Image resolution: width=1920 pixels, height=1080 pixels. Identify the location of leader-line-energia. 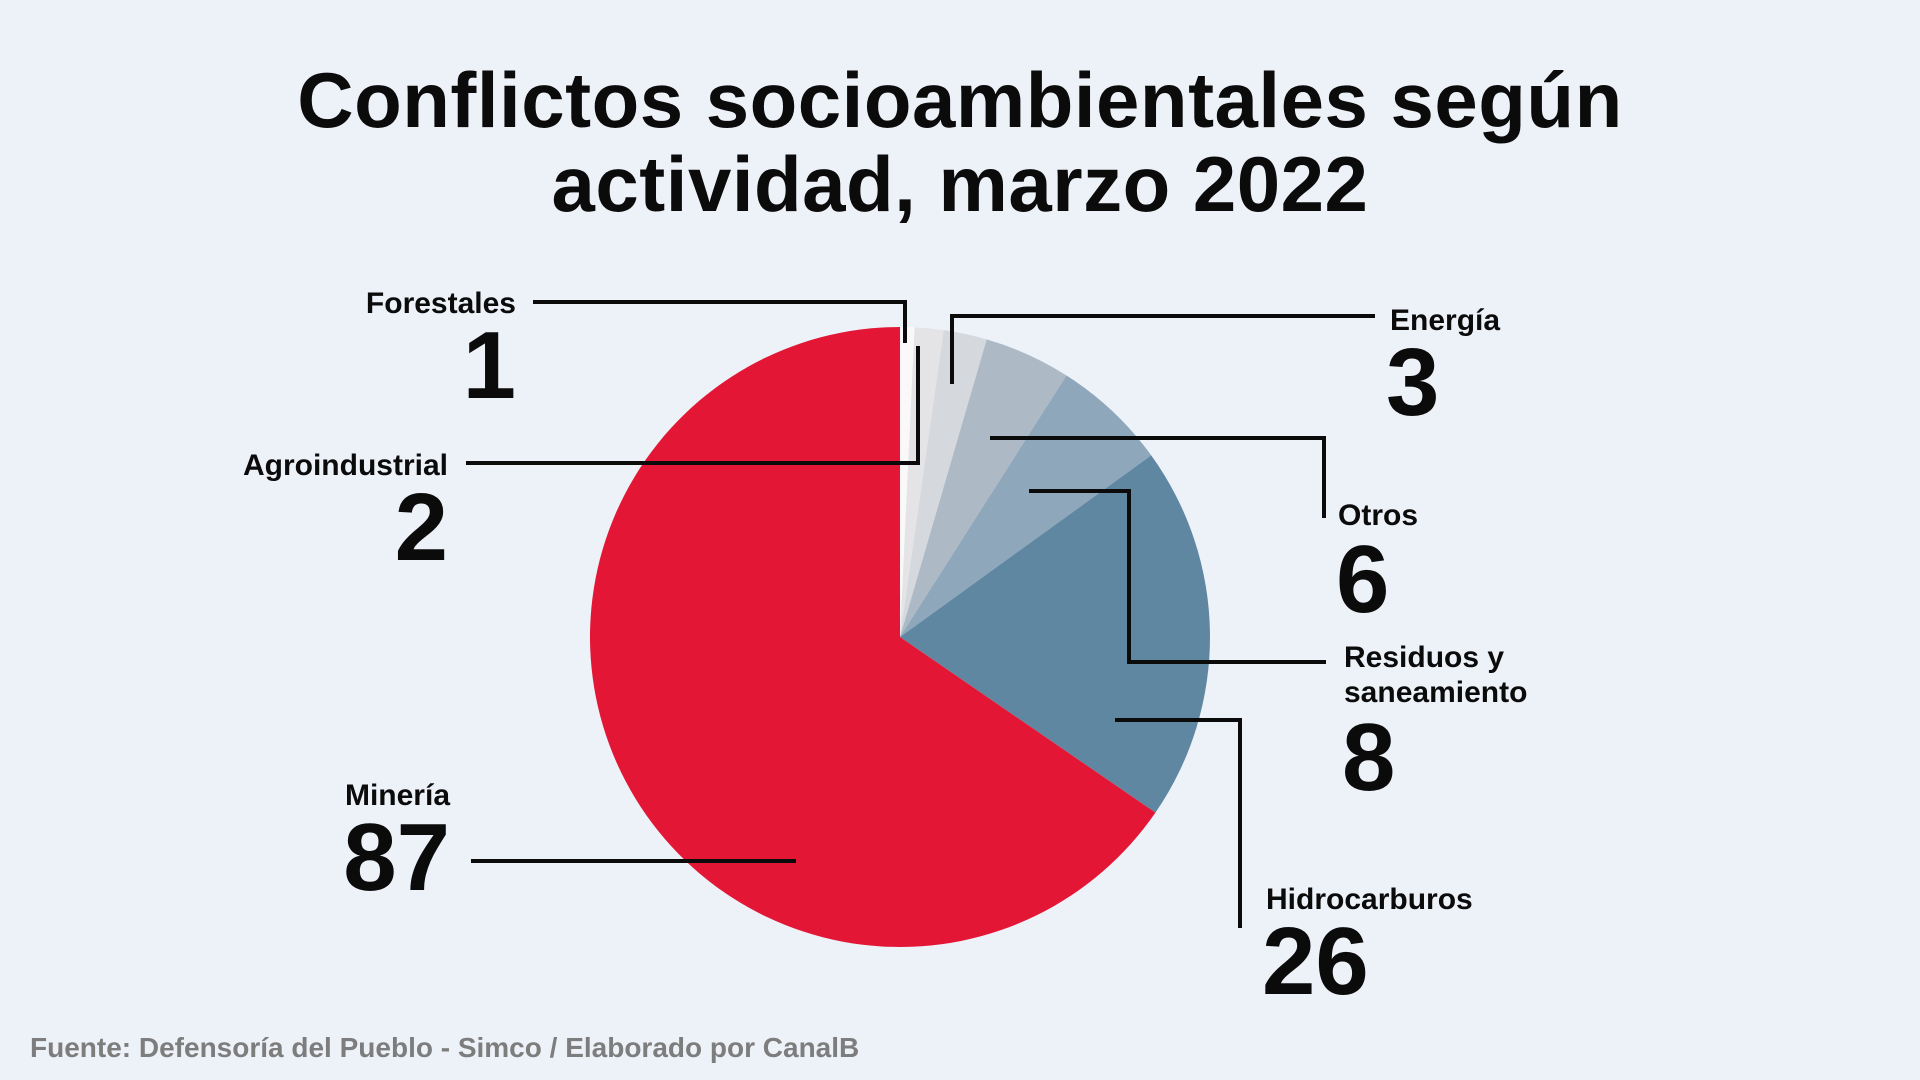
(1162, 349).